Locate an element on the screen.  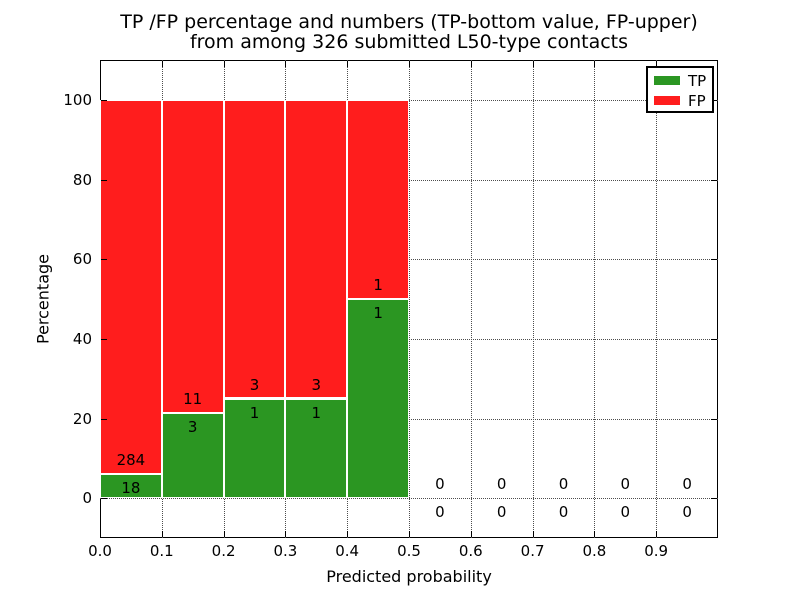
annotation-fp-count: 11 is located at coordinates (193, 398).